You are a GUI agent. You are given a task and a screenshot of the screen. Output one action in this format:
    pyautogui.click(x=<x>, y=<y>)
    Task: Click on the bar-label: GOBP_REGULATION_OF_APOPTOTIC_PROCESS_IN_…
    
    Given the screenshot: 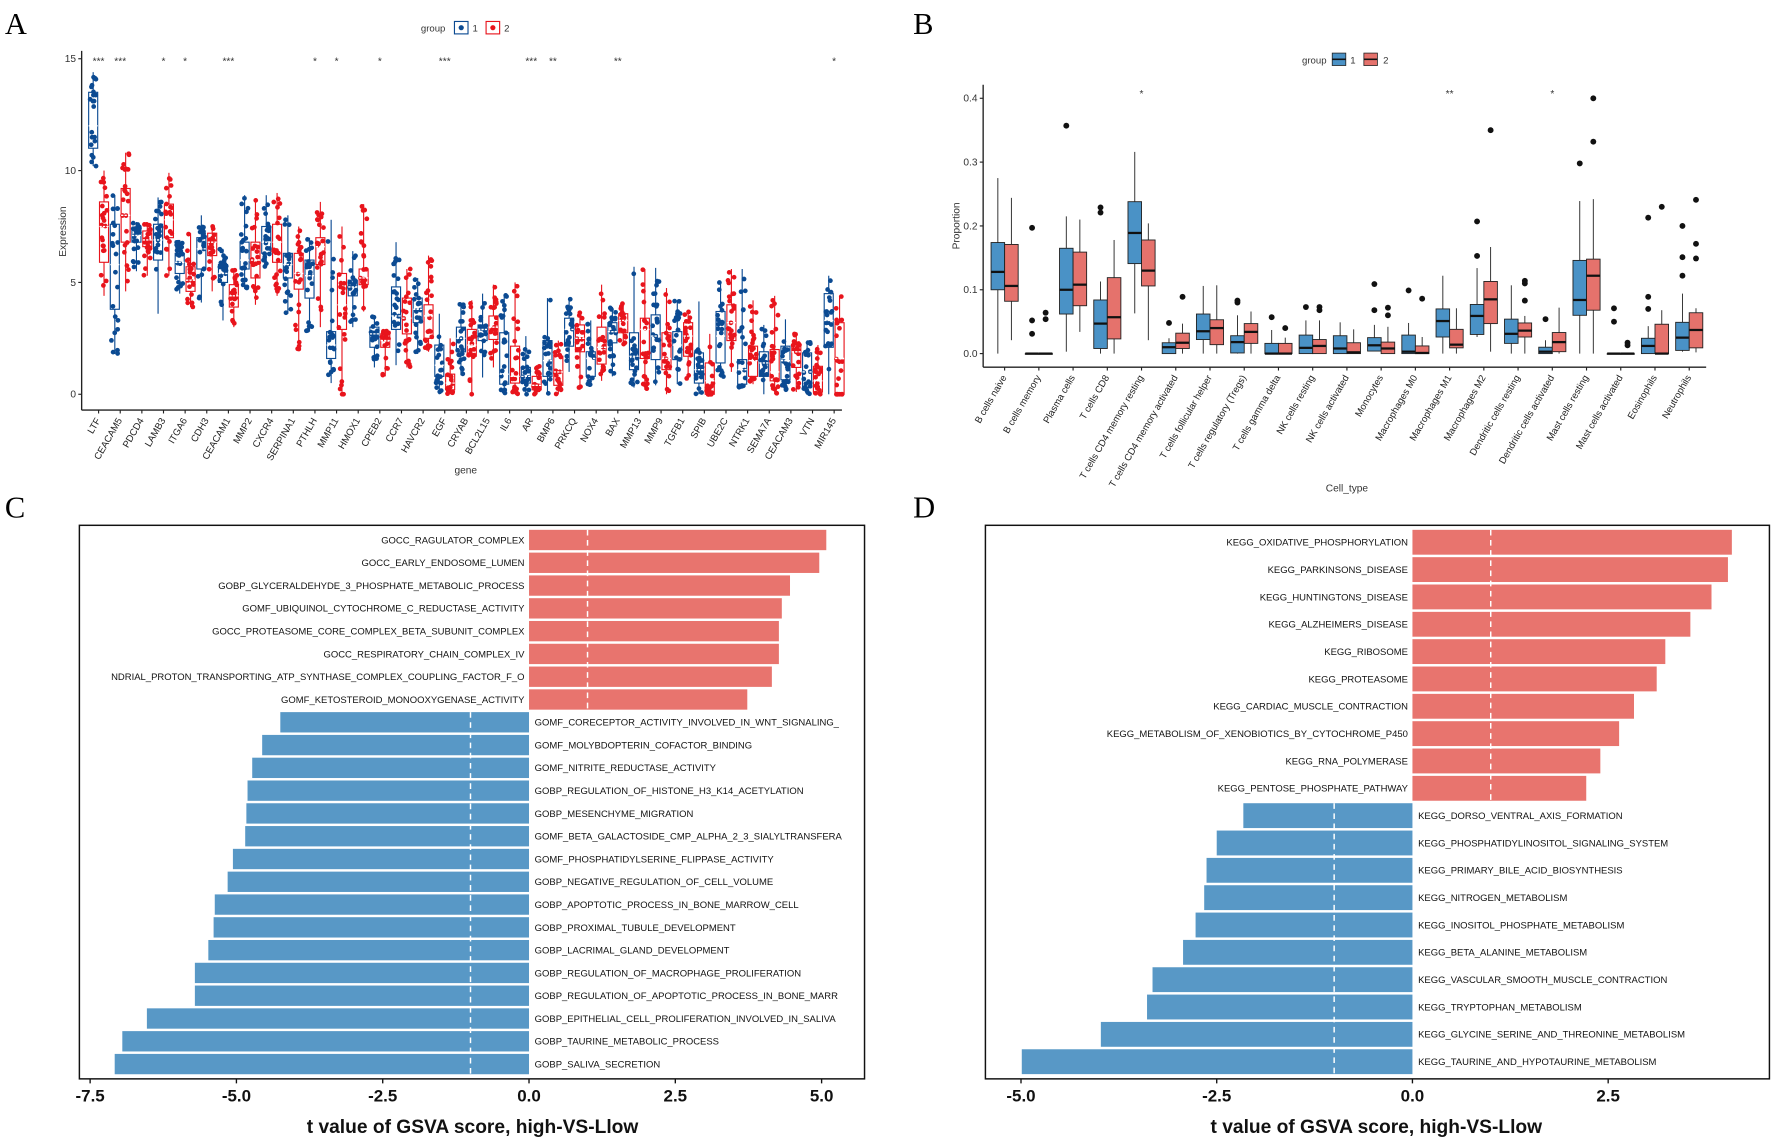 What is the action you would take?
    pyautogui.click(x=686, y=996)
    